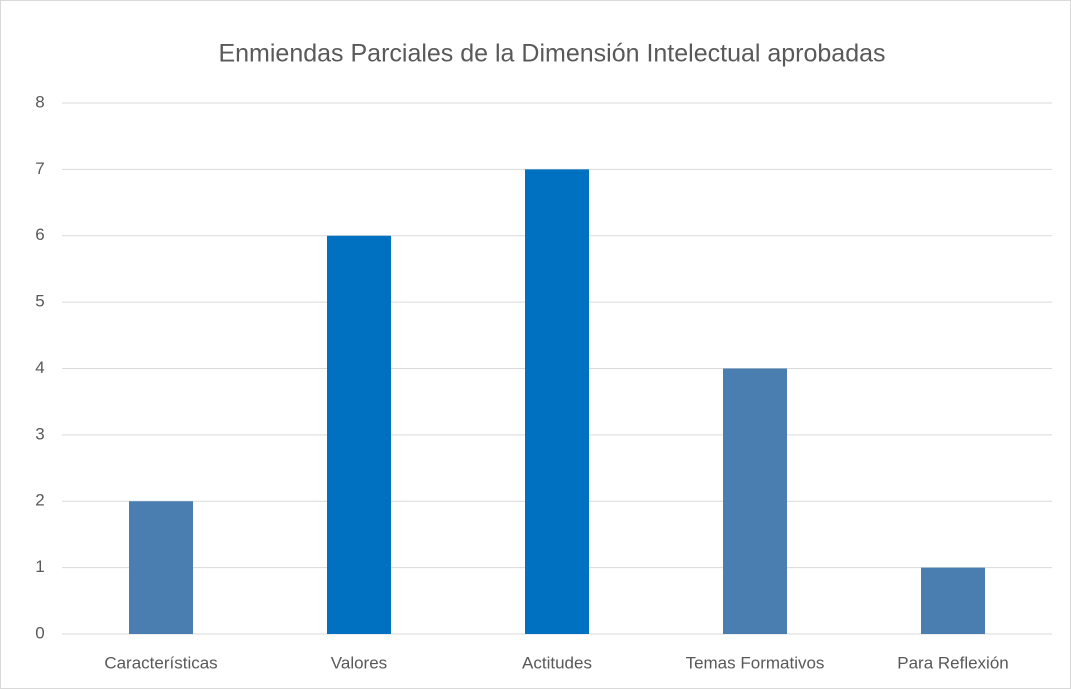 The width and height of the screenshot is (1071, 689). Describe the element at coordinates (755, 662) in the screenshot. I see `x-tick-label: Temas Formativos` at that location.